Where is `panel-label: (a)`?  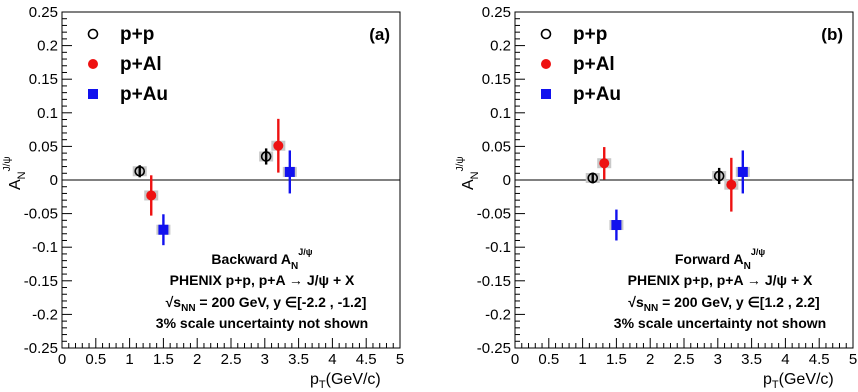 panel-label: (a) is located at coordinates (379, 34).